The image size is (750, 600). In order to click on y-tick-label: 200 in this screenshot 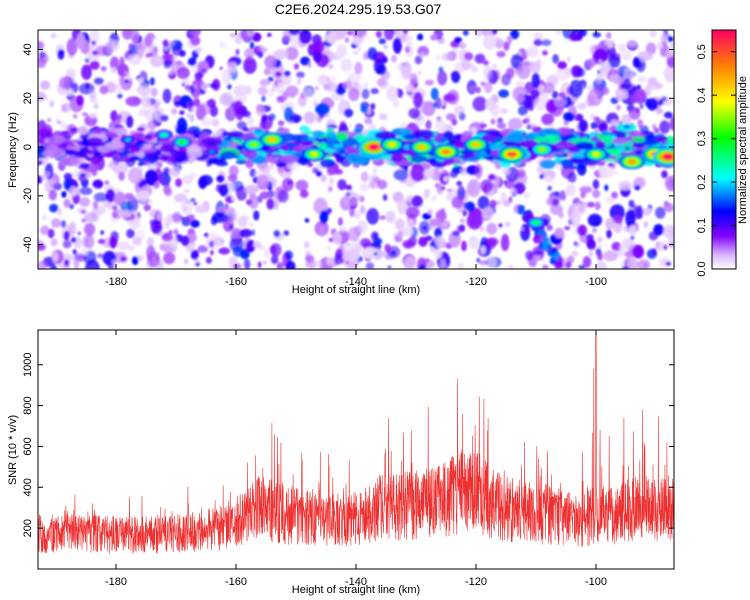, I will do `click(28, 528)`.